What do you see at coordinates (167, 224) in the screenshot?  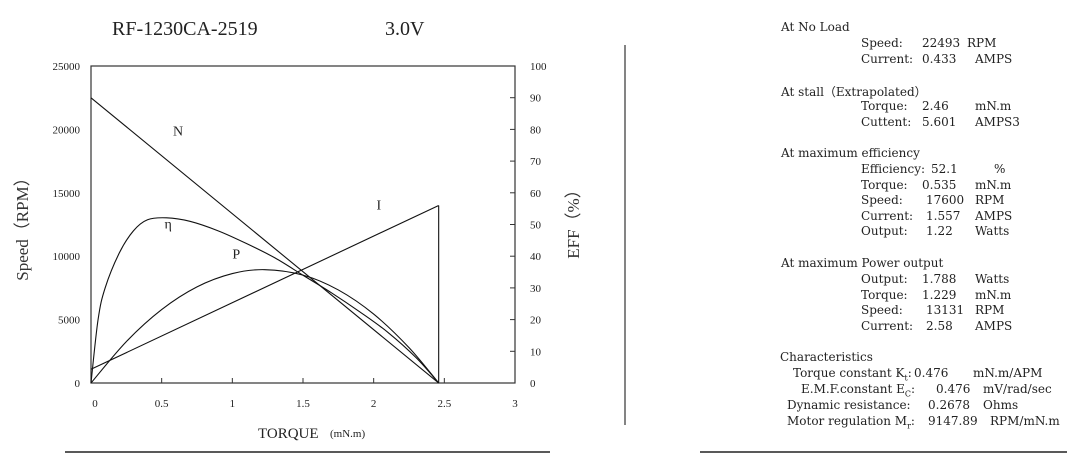 I see `series-label: η` at bounding box center [167, 224].